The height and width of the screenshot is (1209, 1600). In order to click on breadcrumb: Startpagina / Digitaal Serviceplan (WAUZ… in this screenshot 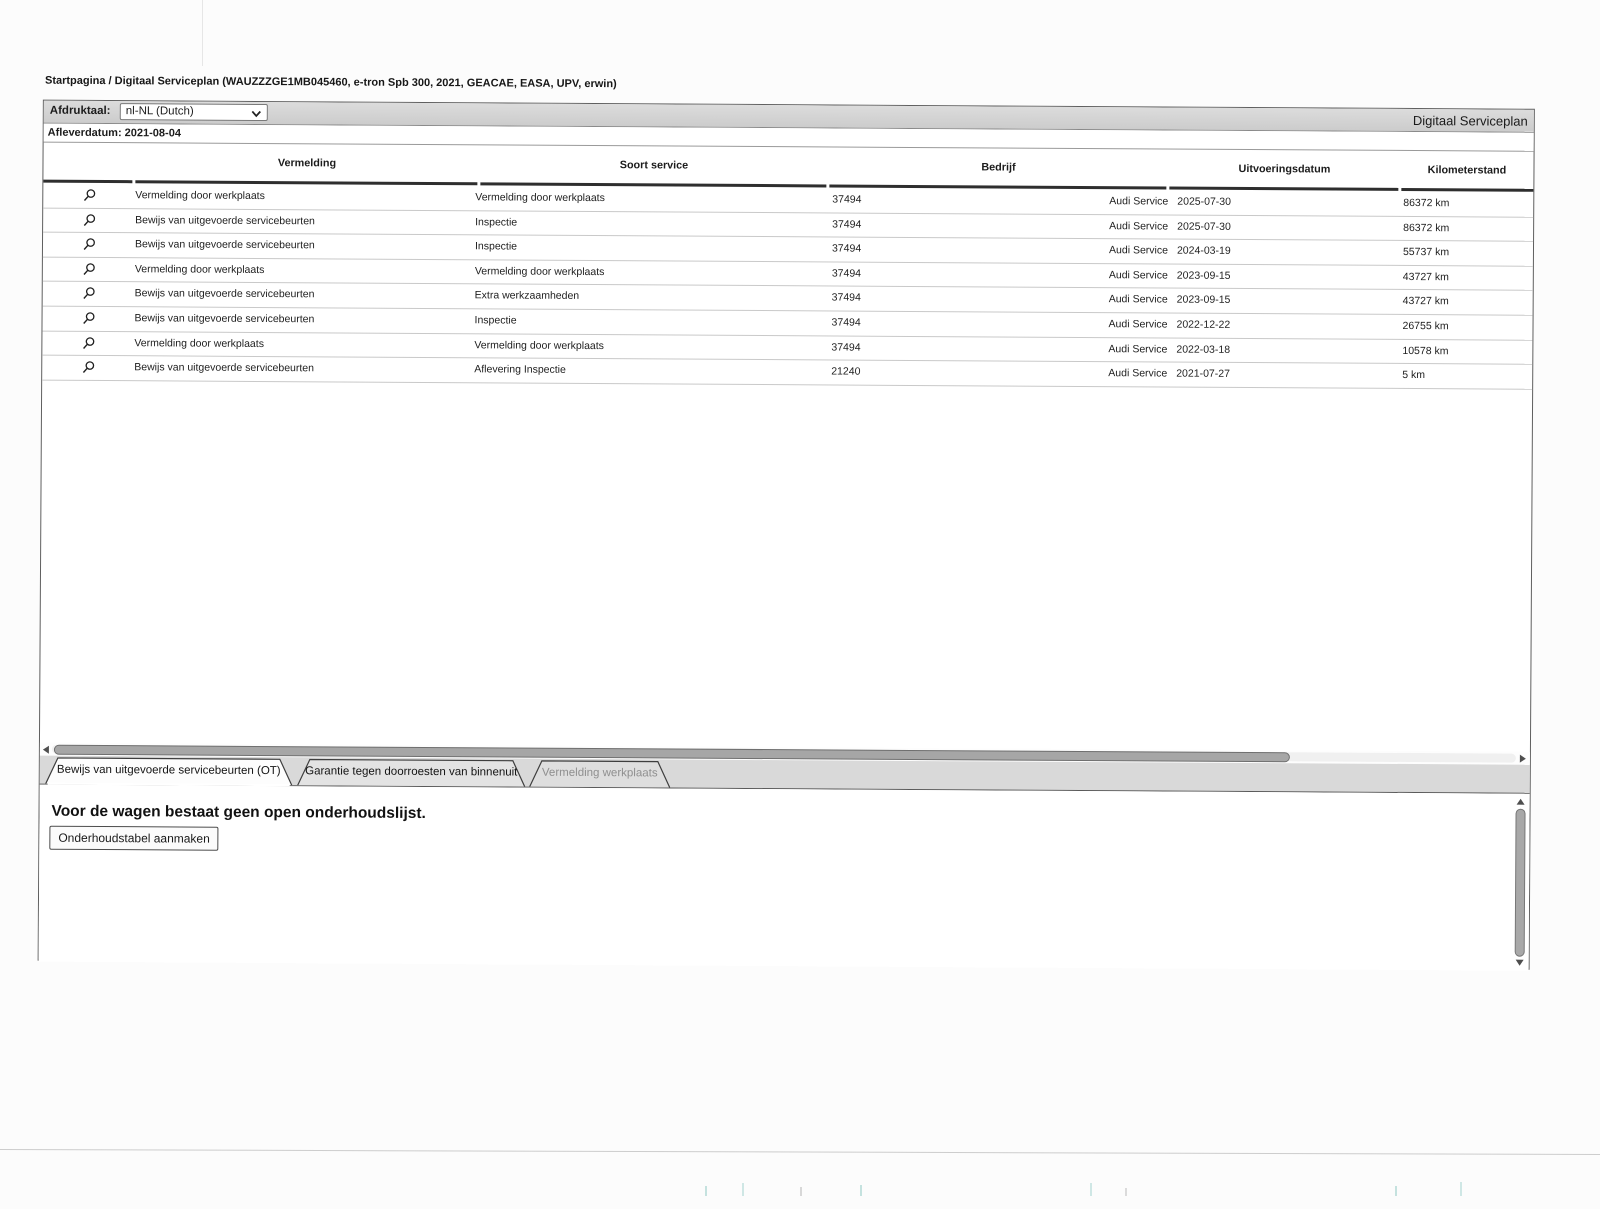, I will do `click(331, 82)`.